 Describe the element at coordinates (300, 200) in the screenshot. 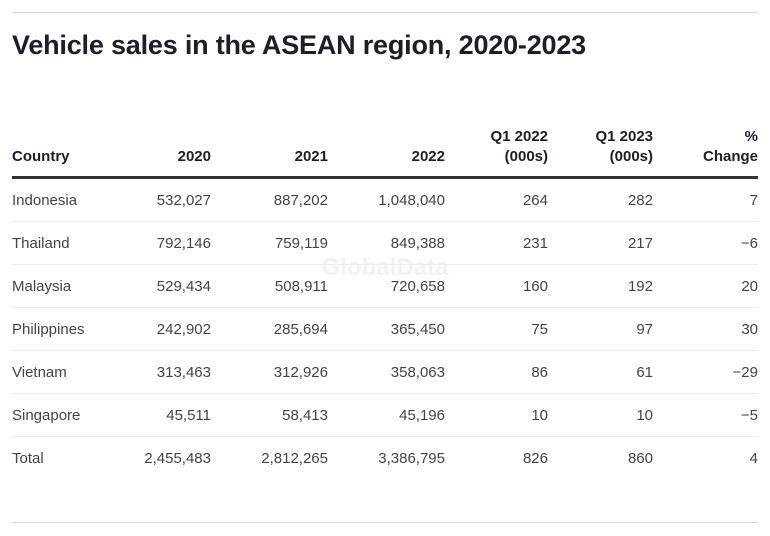

I see `value-cell: 887,202` at that location.